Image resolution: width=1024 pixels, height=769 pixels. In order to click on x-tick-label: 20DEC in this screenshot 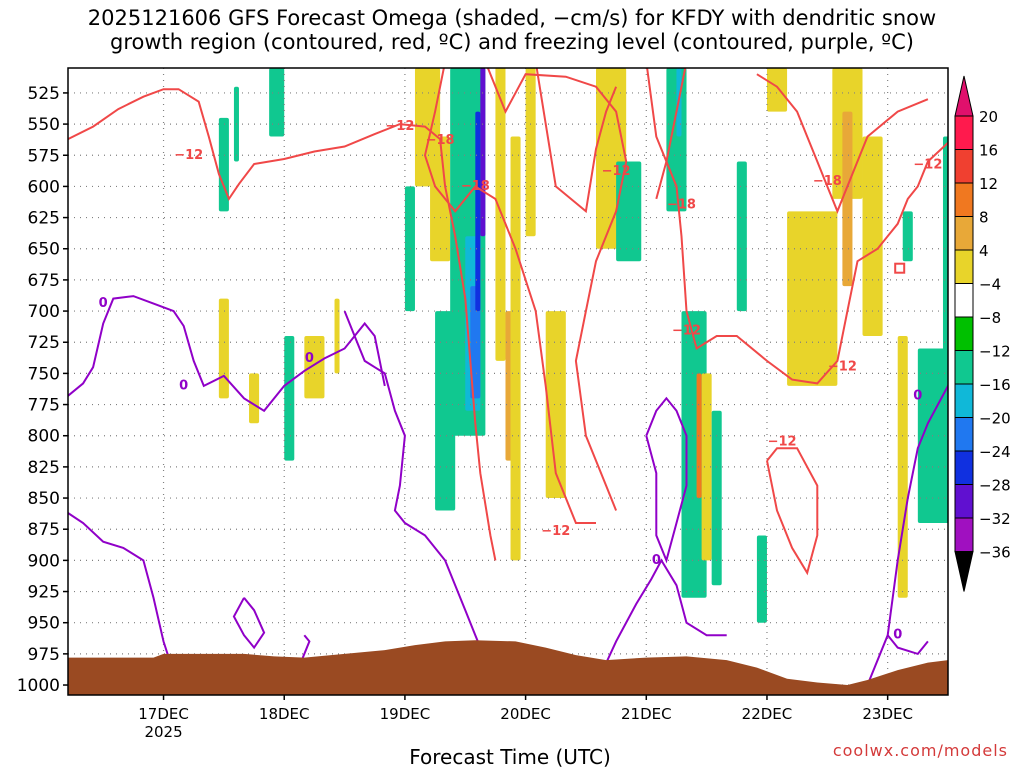, I will do `click(525, 714)`.